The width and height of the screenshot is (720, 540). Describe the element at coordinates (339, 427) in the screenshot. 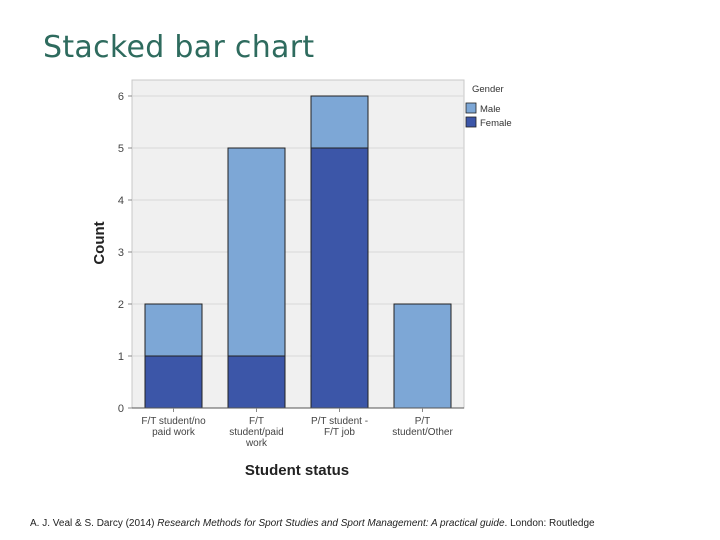

I see `x-tick-label: P/T student -F/T job` at that location.